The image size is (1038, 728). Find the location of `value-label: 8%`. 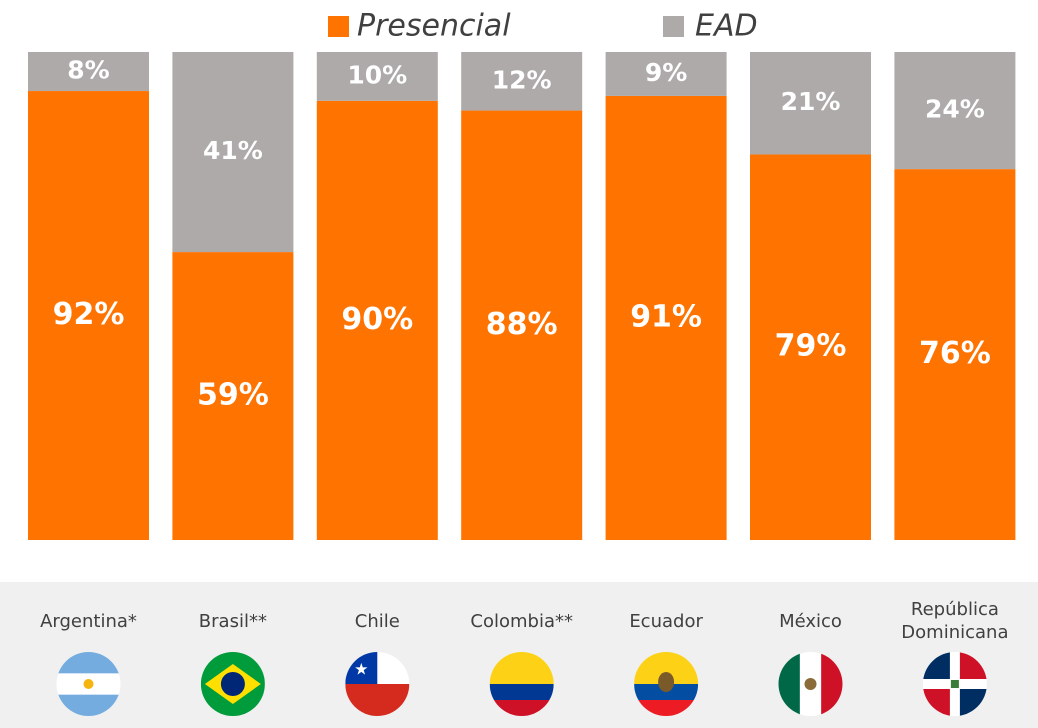

value-label: 8% is located at coordinates (88, 70).